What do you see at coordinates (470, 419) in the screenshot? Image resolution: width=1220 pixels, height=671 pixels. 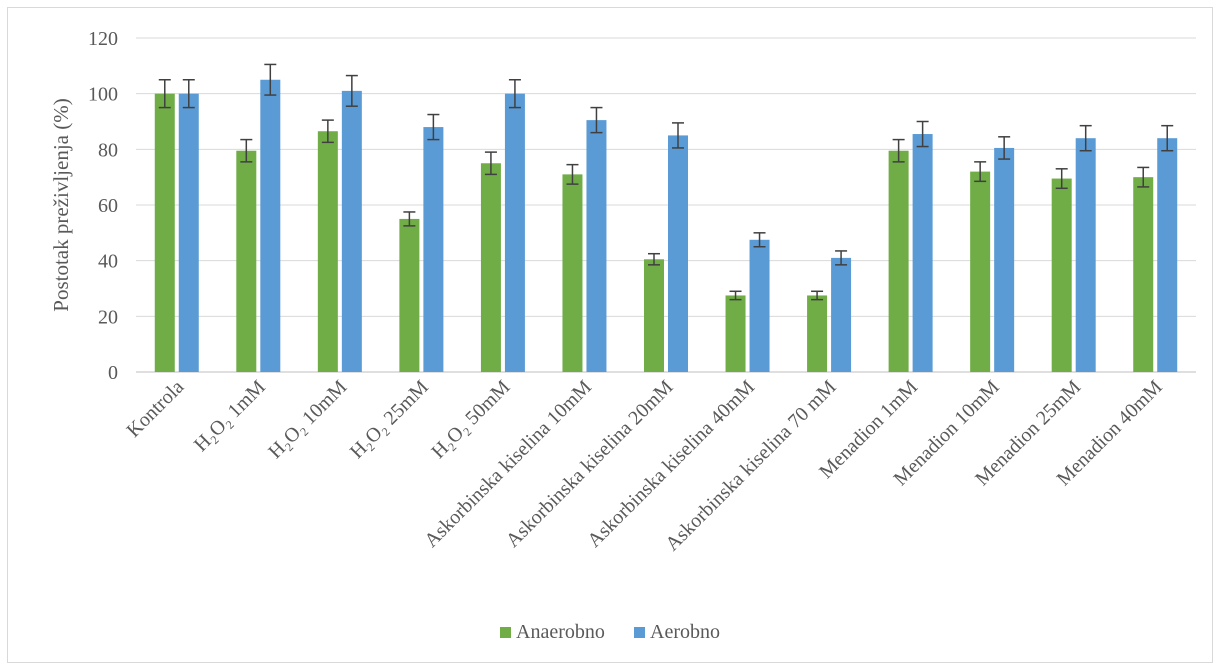 I see `x-tick-label: H₂O₂ 50mM` at bounding box center [470, 419].